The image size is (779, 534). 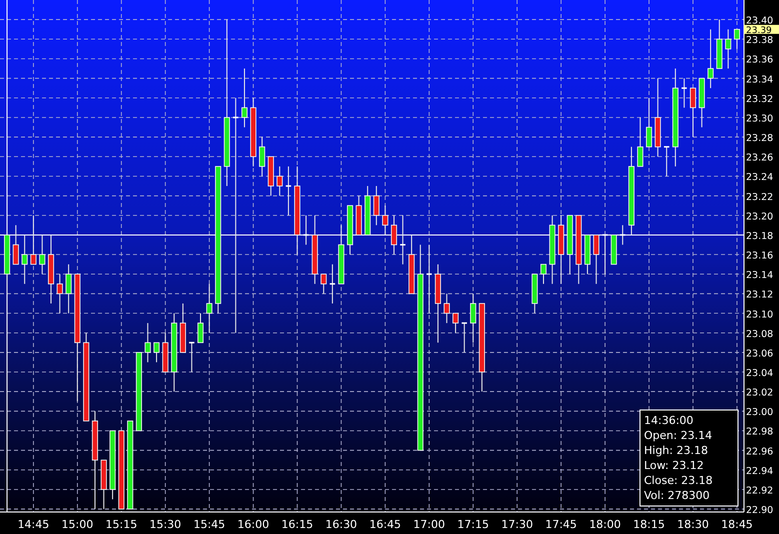 I want to click on y-tick-label: 23.08, so click(x=760, y=334).